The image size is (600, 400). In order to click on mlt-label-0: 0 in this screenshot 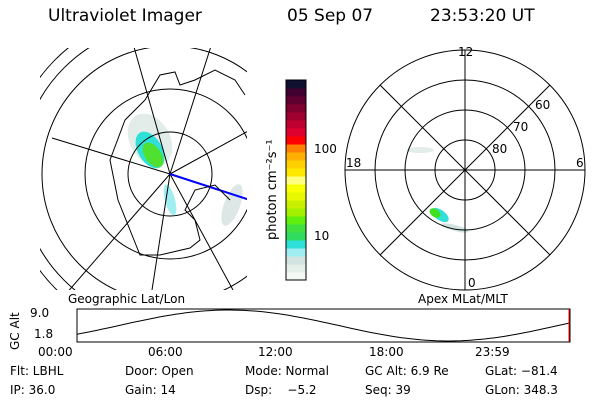, I will do `click(472, 283)`.